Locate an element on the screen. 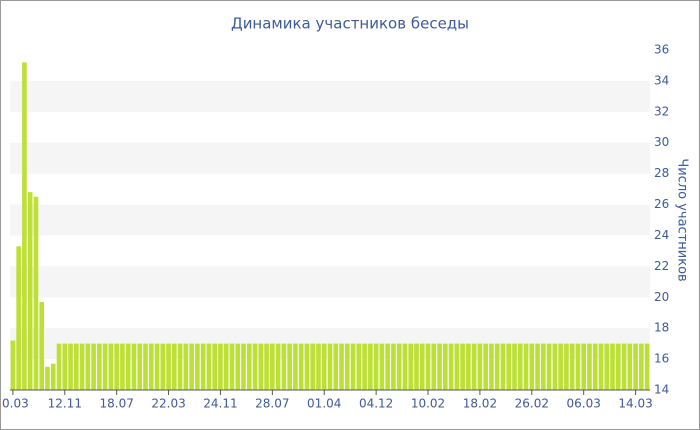 This screenshot has width=700, height=430. y-tick-label: 30 is located at coordinates (661, 142).